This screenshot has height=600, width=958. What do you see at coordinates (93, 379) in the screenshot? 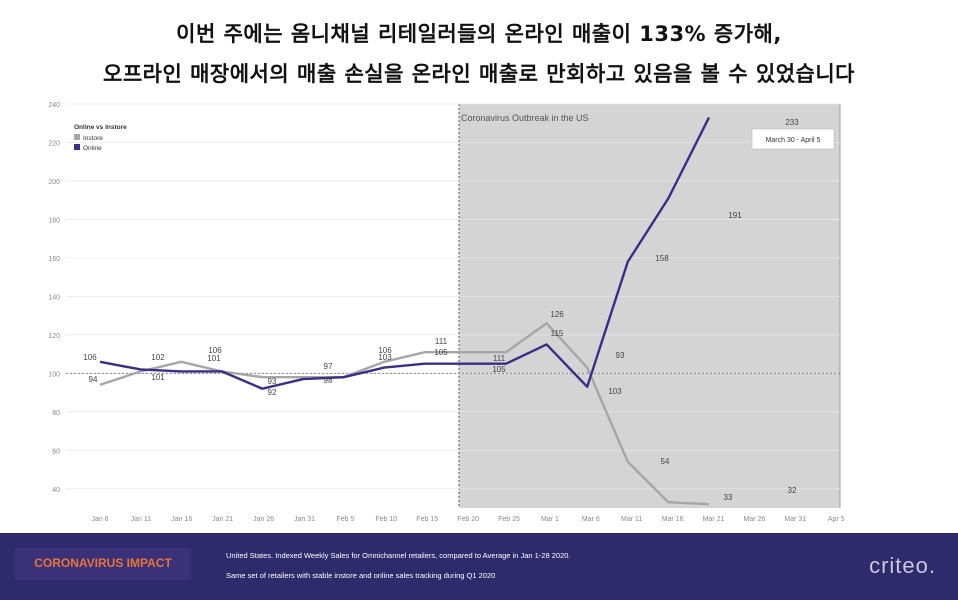
I see `data-label: 94` at bounding box center [93, 379].